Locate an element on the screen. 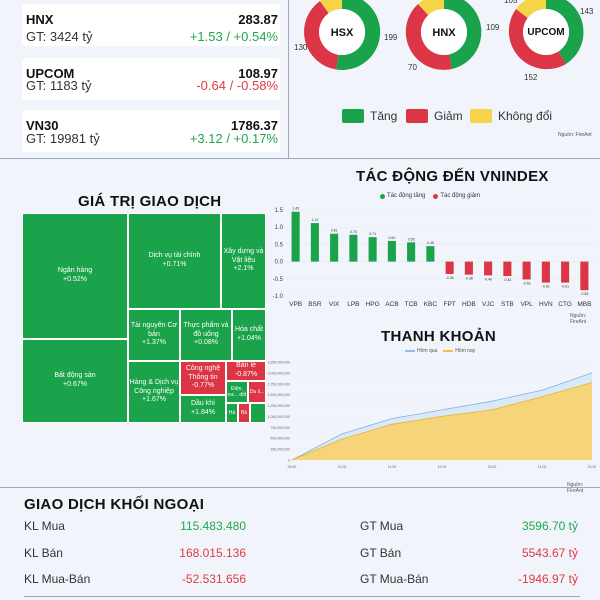 The image size is (600, 600). liquidity-ytick: 1,500,000,000 is located at coordinates (279, 395).